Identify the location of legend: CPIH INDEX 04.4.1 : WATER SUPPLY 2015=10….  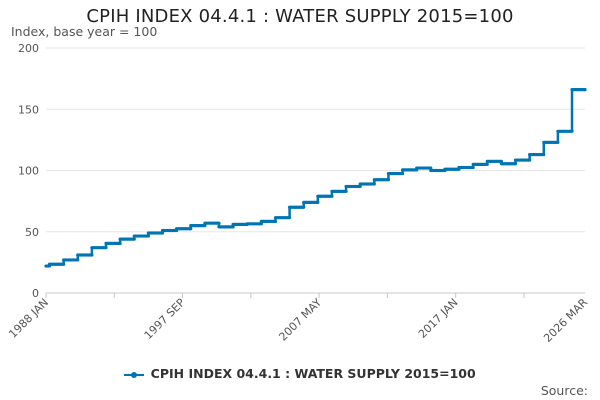
(300, 373).